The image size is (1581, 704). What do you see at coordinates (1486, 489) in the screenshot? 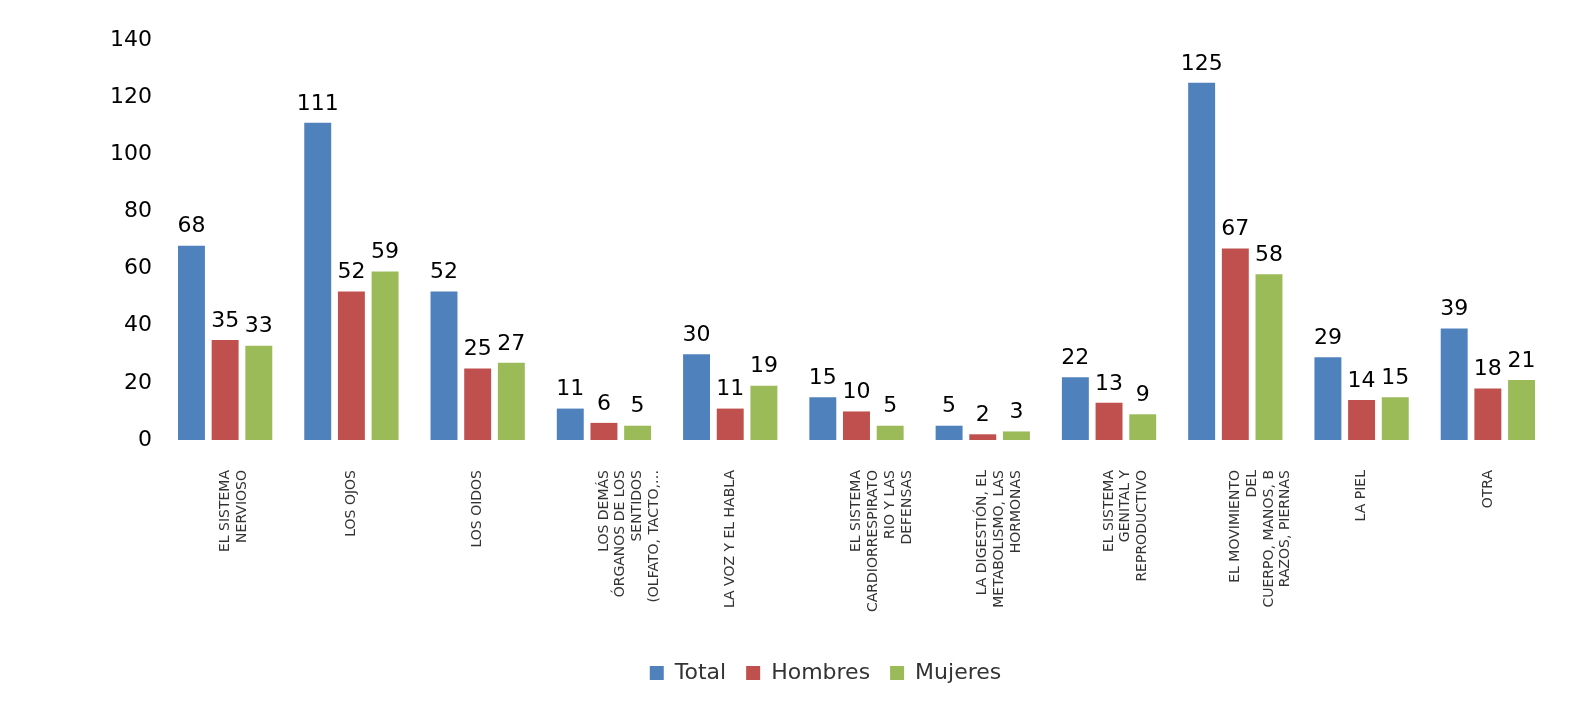
I see `x-tick-label: OTRA` at bounding box center [1486, 489].